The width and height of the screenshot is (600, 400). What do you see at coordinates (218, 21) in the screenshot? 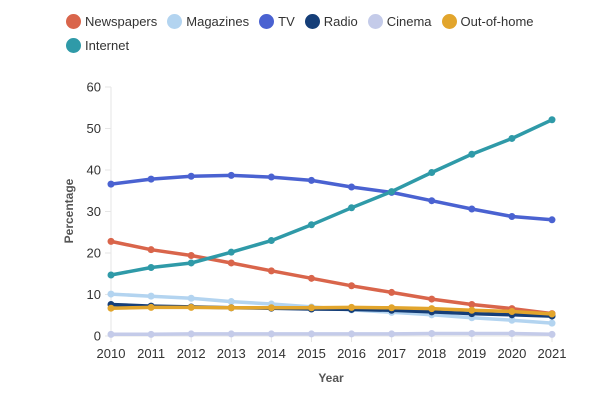
I see `legend-label: Magazines` at bounding box center [218, 21].